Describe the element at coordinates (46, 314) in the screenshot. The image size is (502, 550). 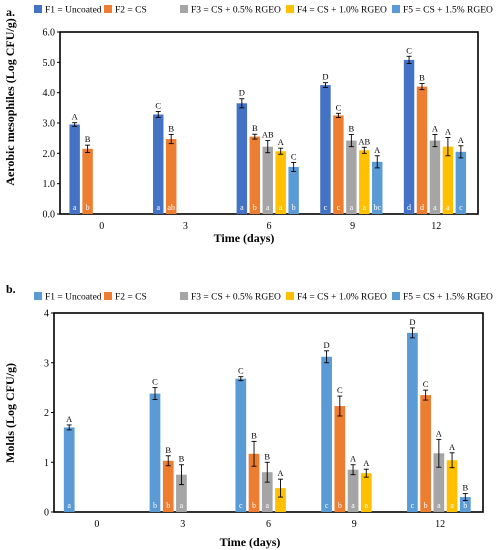
I see `y-tick-label: 4` at that location.